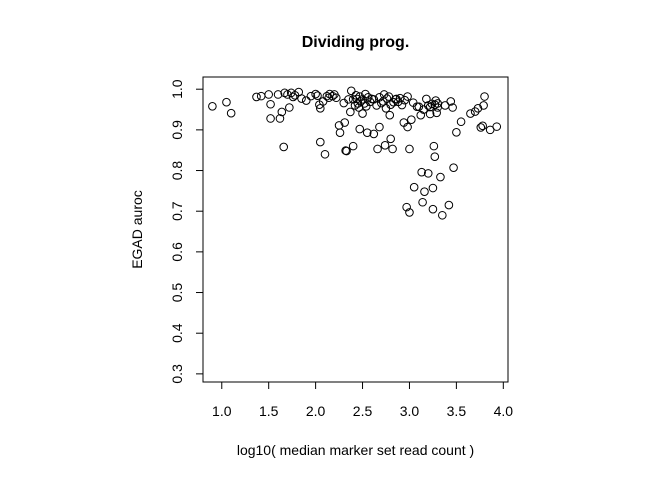 This screenshot has height=480, width=672. Describe the element at coordinates (363, 411) in the screenshot. I see `x-tick-label: 2.5` at that location.